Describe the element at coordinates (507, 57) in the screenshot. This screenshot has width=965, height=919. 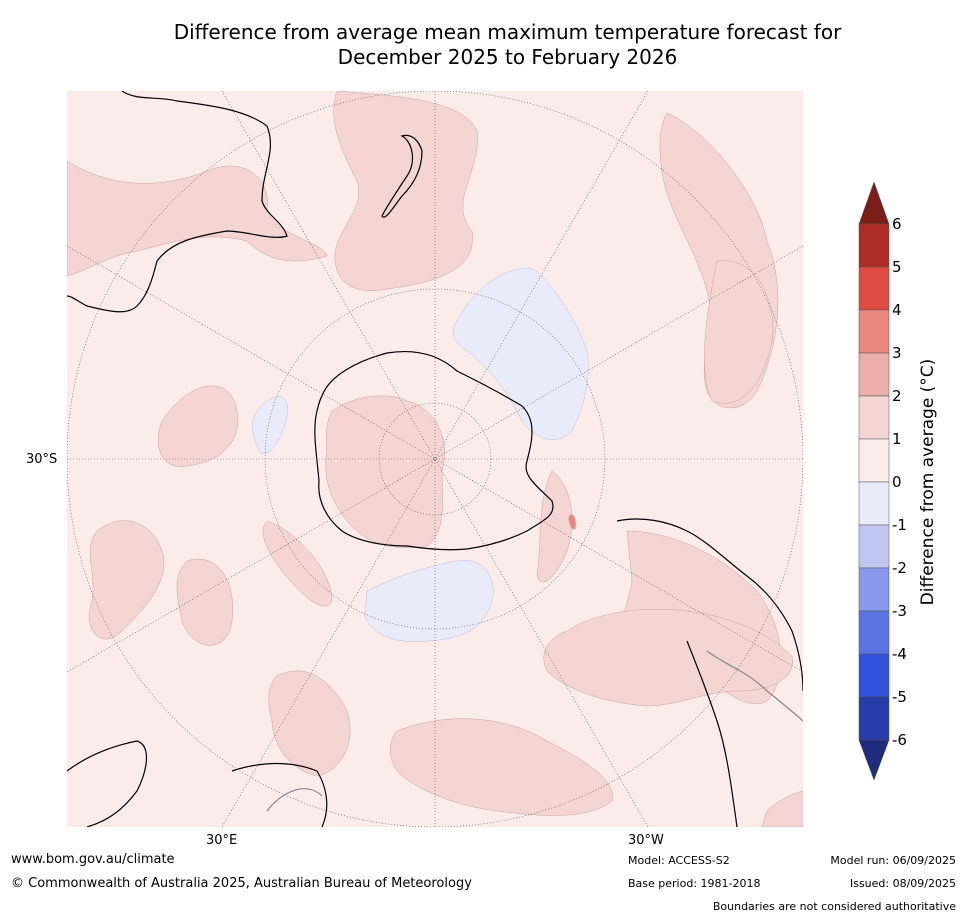
I see `title-line-2: December 2025 to February 2026` at that location.